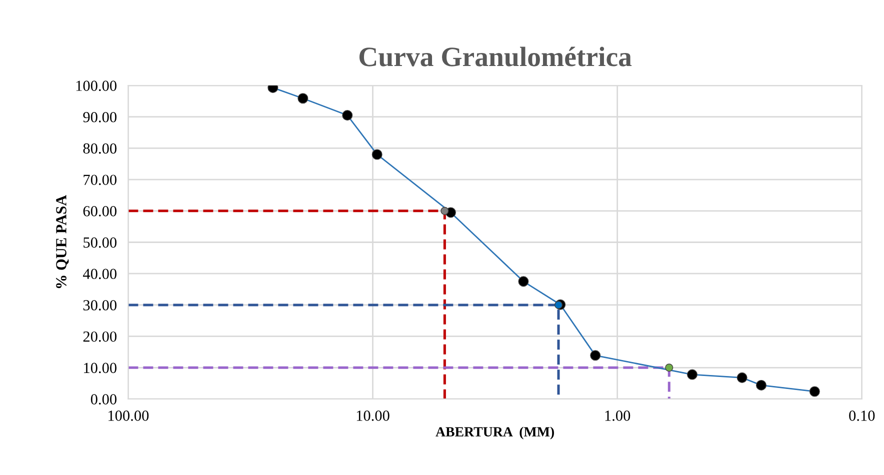 The width and height of the screenshot is (884, 475). I want to click on y-tick-label: 20.00, so click(99, 336).